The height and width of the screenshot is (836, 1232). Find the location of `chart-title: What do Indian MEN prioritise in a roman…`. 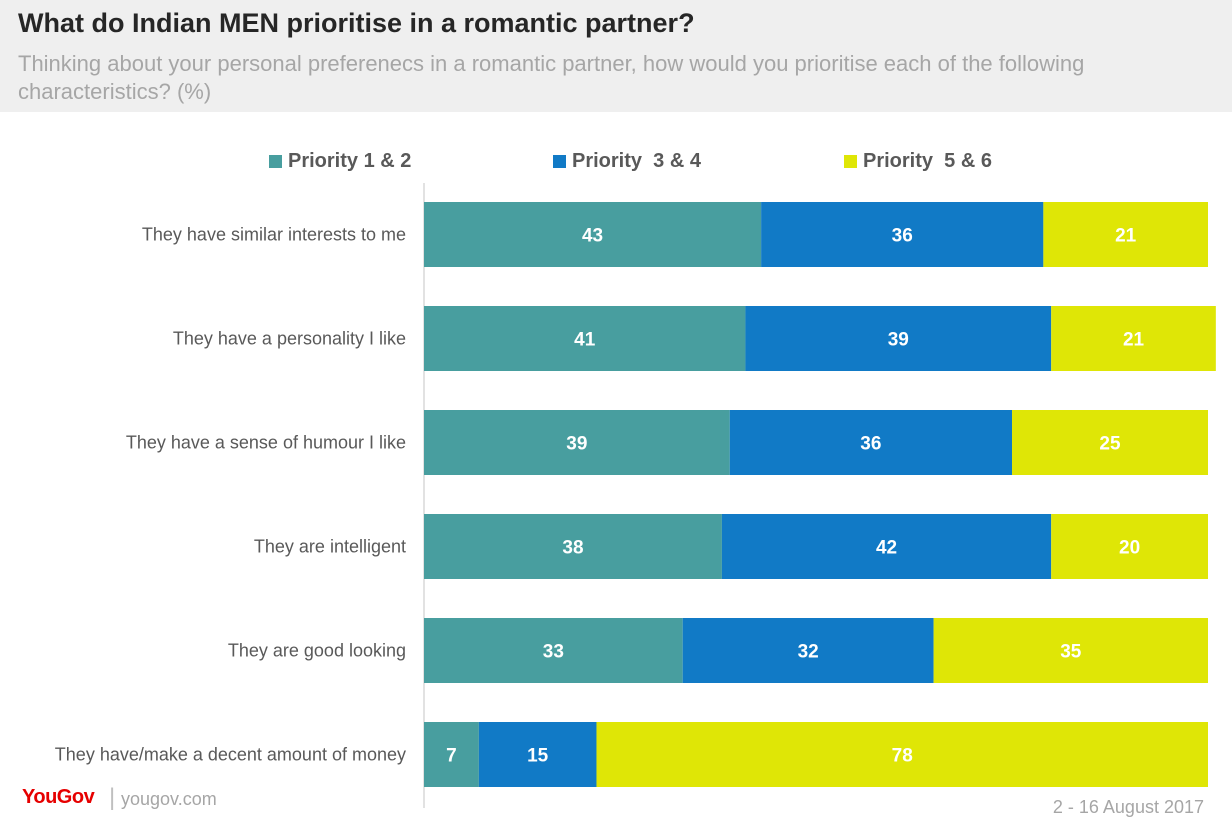

chart-title: What do Indian MEN prioritise in a roman… is located at coordinates (356, 23).